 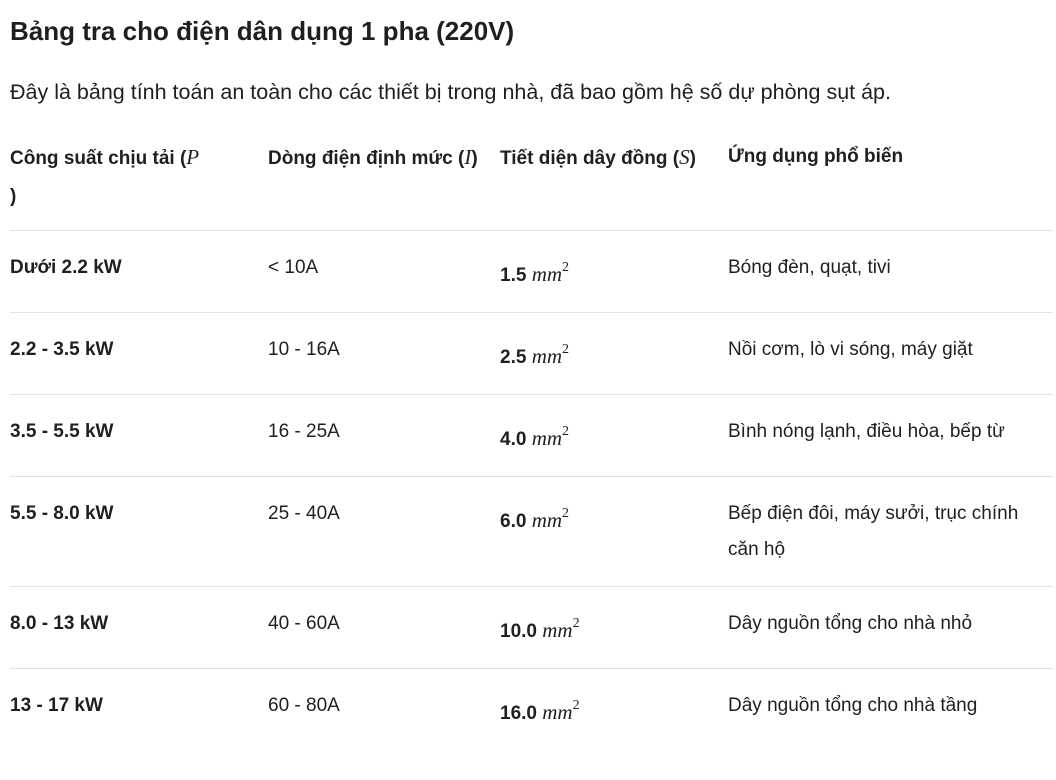 What do you see at coordinates (518, 713) in the screenshot?
I see `section-value: 16.0` at bounding box center [518, 713].